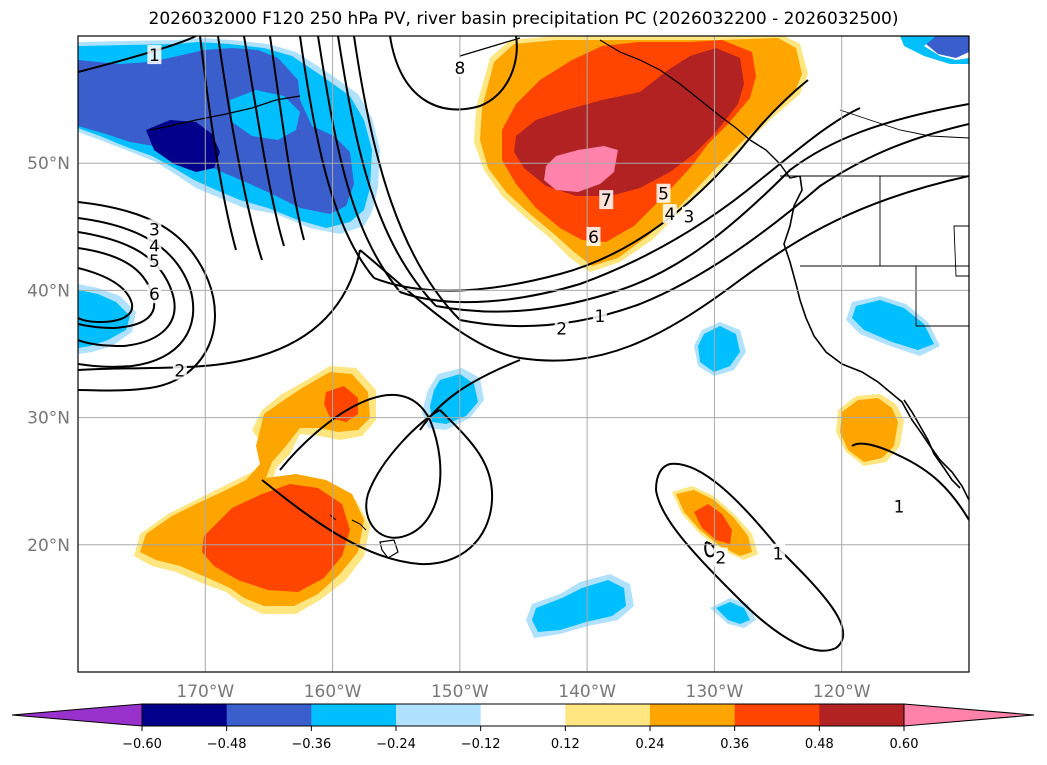 The height and width of the screenshot is (765, 1047). Describe the element at coordinates (893, 326) in the screenshot. I see `negative-anomaly-nevada-utah` at that location.